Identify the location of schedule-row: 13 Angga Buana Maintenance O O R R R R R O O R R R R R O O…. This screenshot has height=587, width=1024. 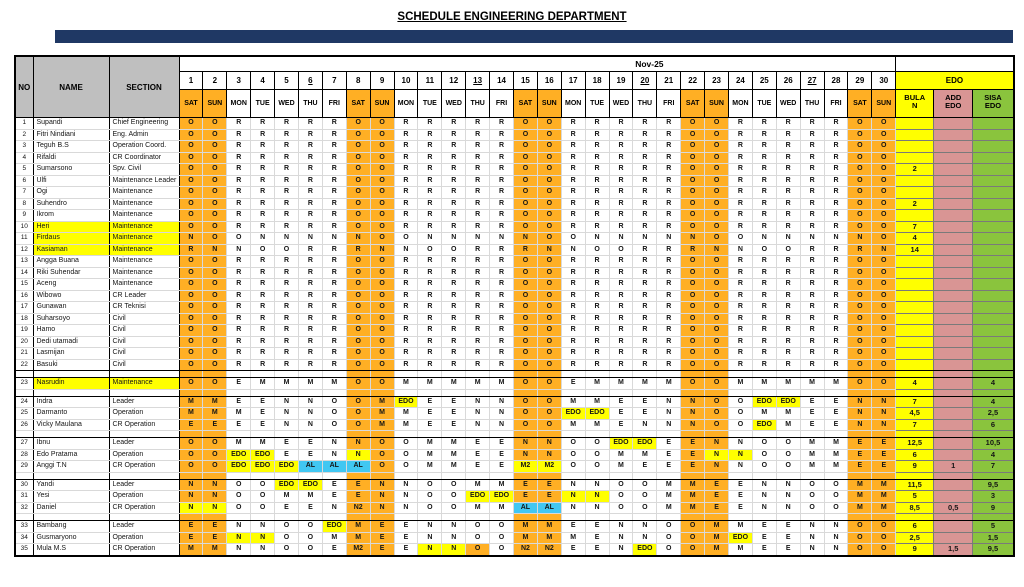
(514, 261).